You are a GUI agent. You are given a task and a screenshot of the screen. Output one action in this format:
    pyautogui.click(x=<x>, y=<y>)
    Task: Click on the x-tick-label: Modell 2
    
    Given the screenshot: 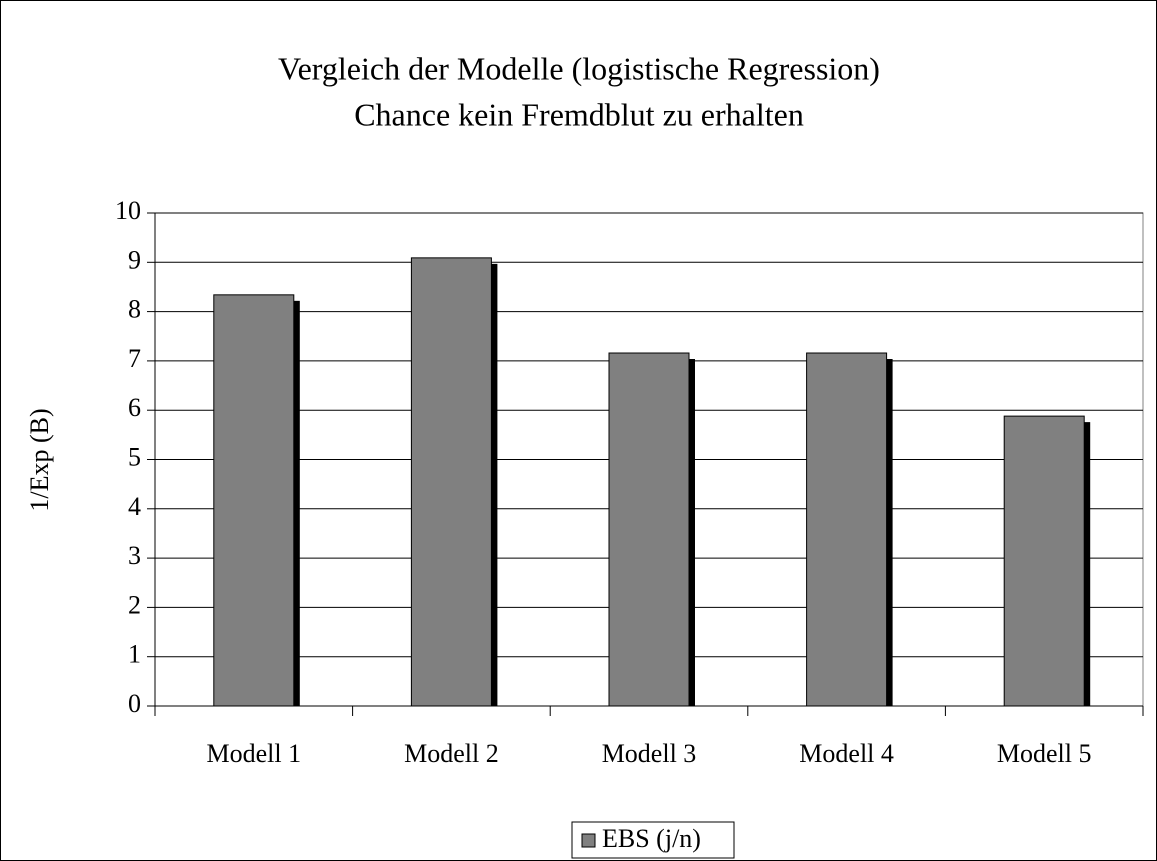 What is the action you would take?
    pyautogui.click(x=451, y=753)
    